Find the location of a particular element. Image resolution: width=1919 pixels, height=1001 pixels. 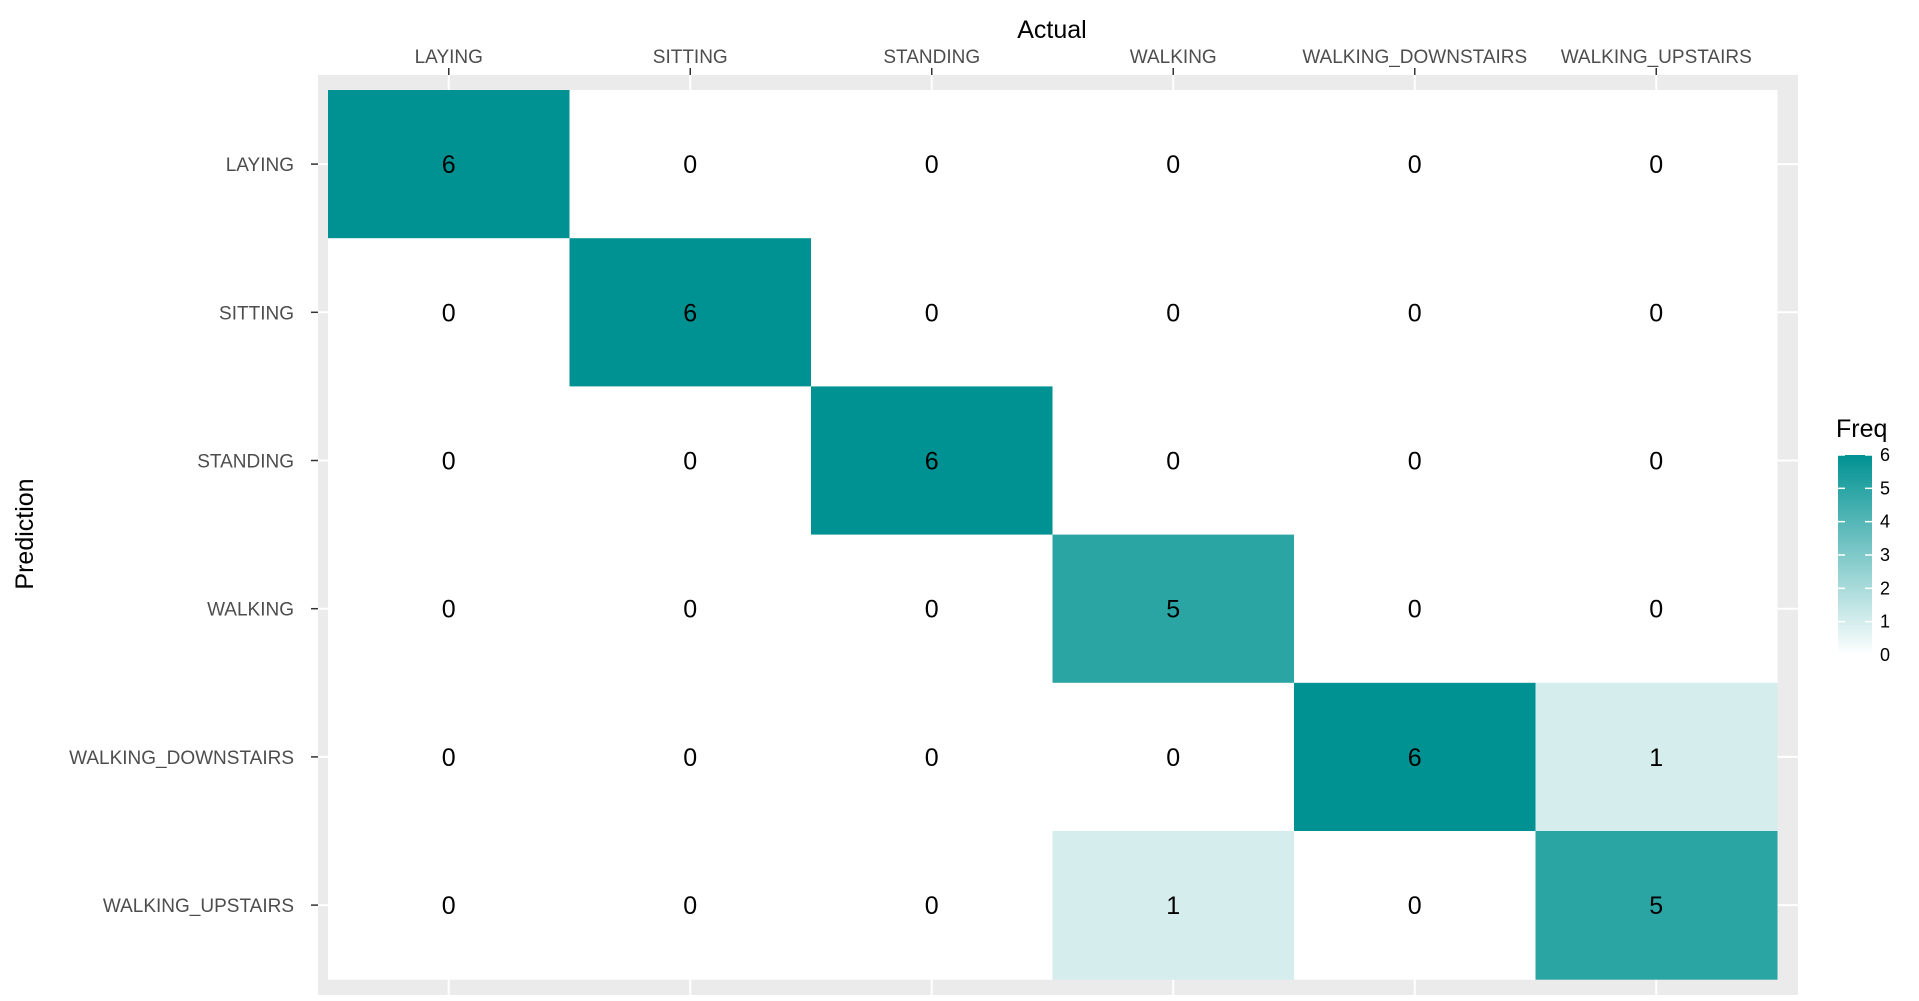

x-axis-title: Actual is located at coordinates (1051, 30).